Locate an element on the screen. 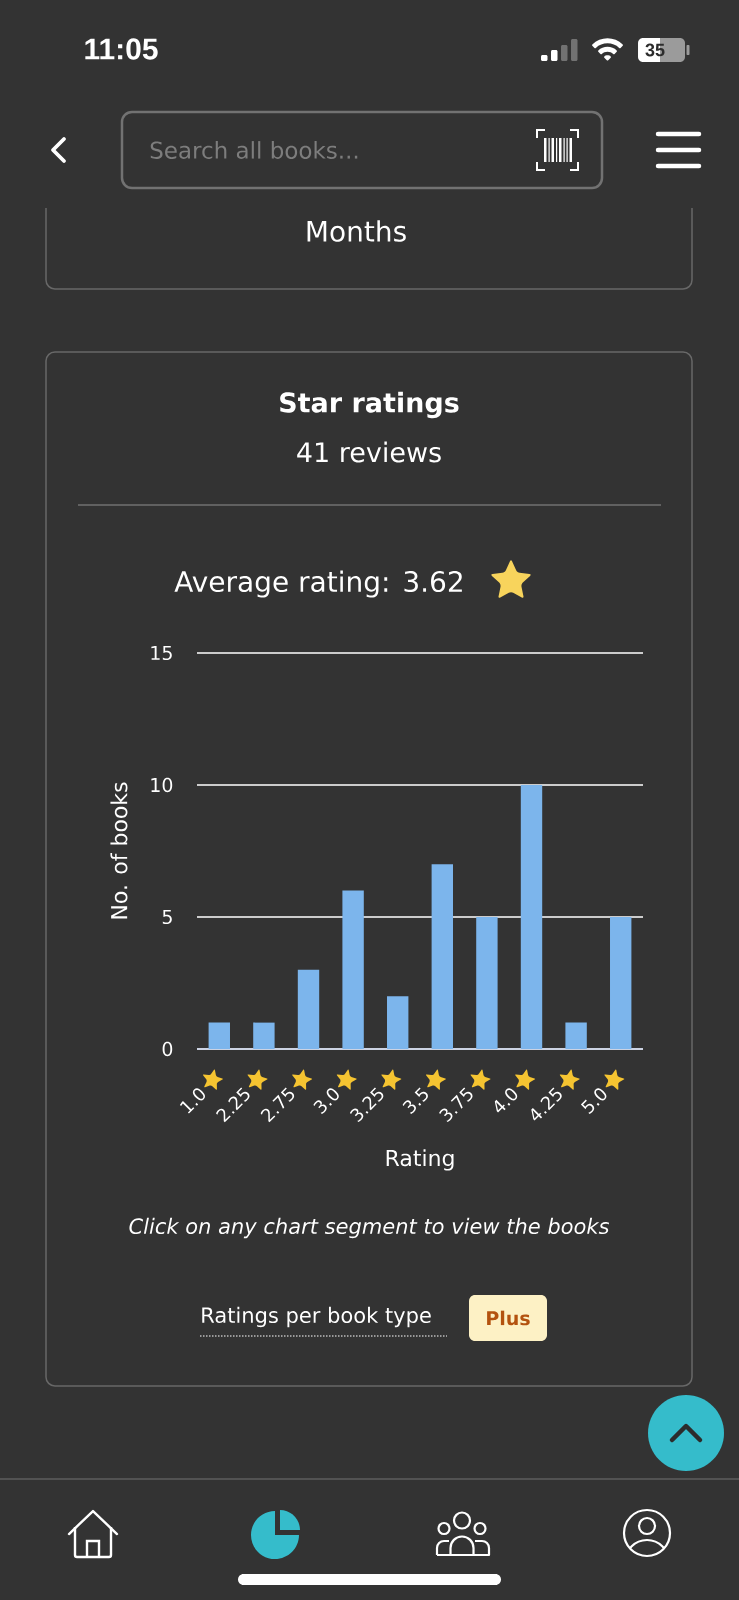 The height and width of the screenshot is (1600, 739). x-tick-label: 3.5 is located at coordinates (415, 1100).